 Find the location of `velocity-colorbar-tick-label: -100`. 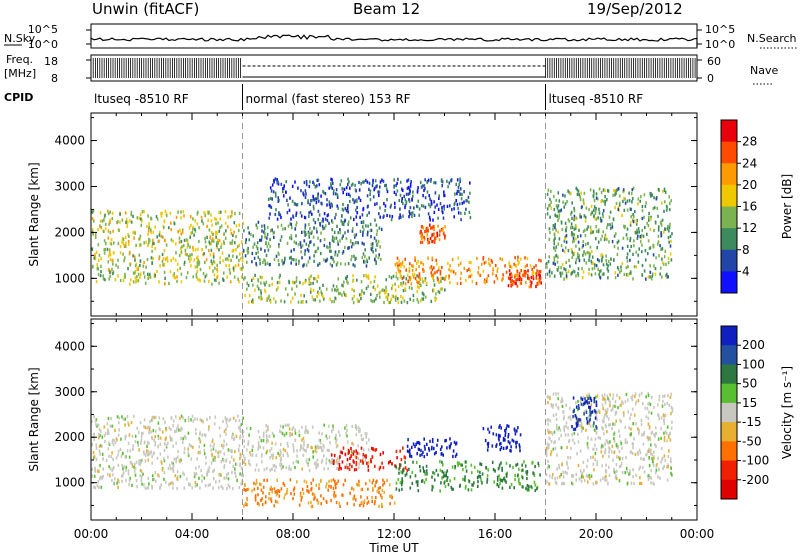

velocity-colorbar-tick-label: -100 is located at coordinates (755, 461).